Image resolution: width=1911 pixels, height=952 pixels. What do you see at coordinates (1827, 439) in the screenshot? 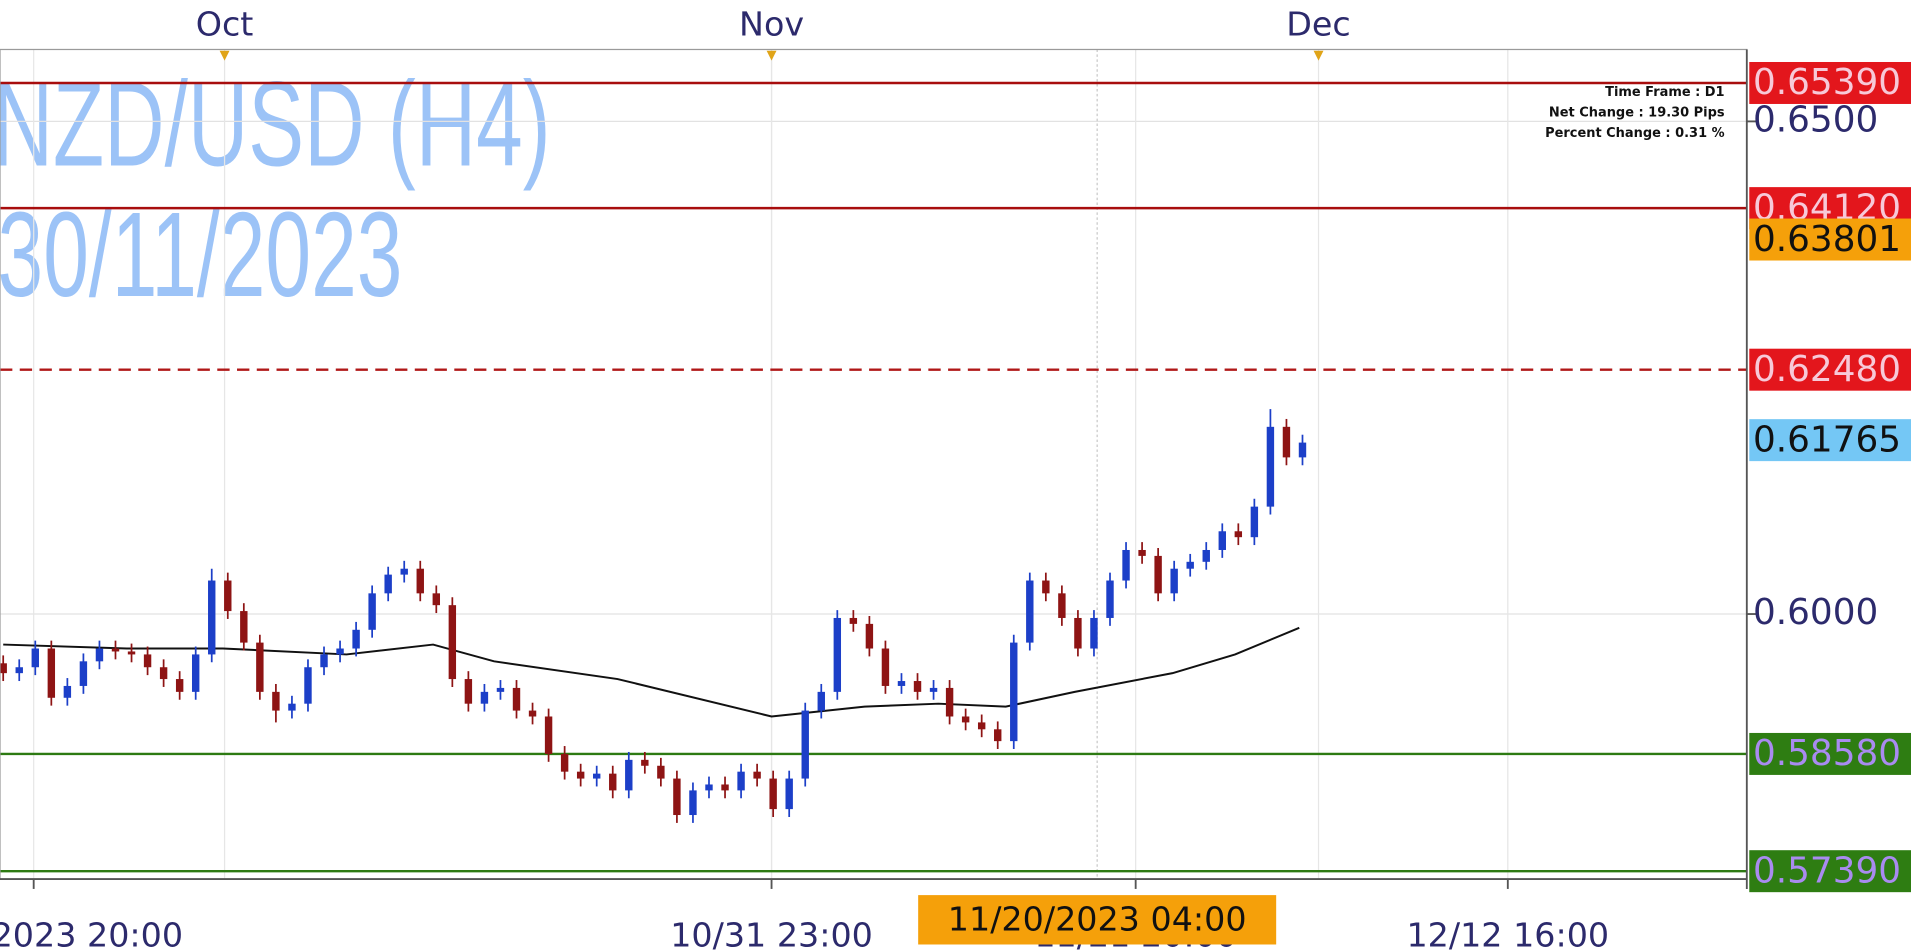
I see `price-label: 0.61765` at bounding box center [1827, 439].